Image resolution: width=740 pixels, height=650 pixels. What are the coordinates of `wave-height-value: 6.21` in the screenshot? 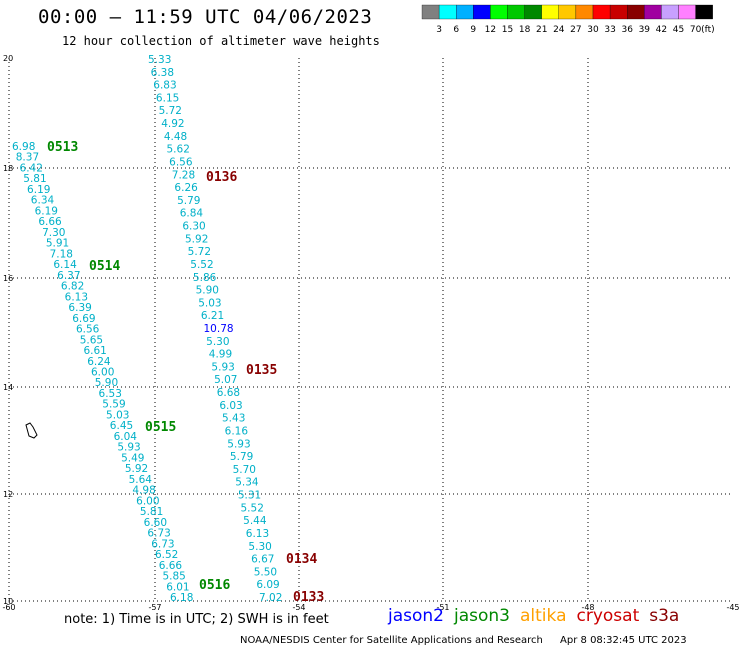 It's located at (212, 316).